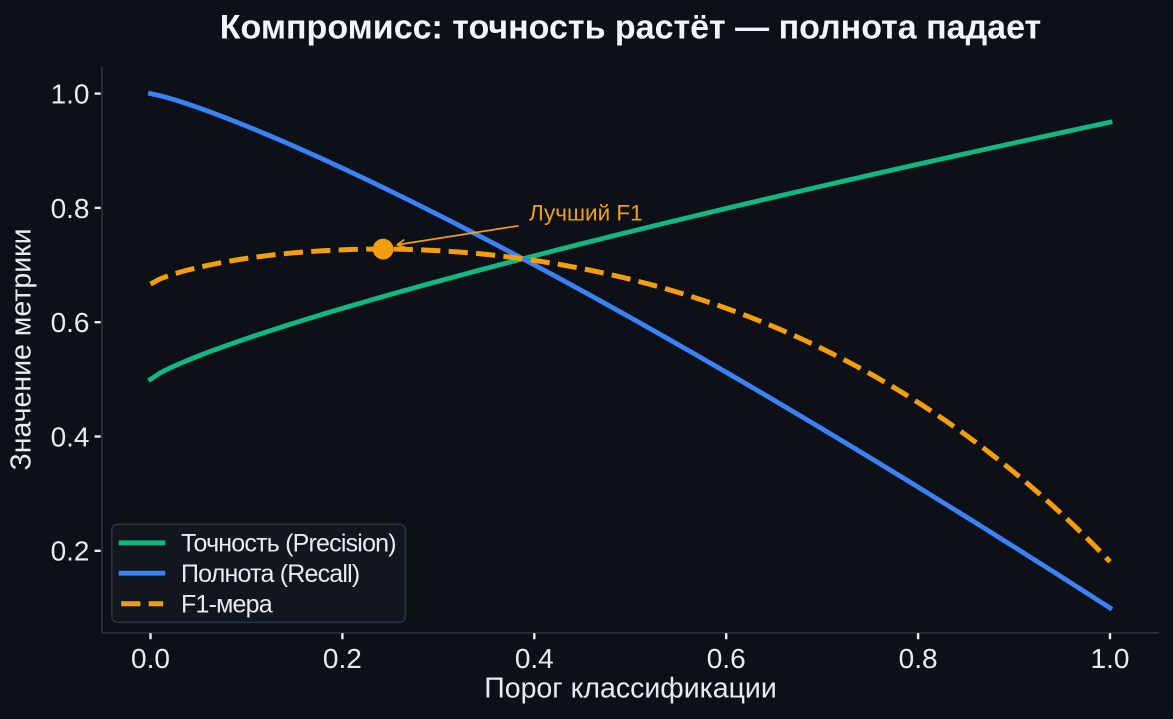 The height and width of the screenshot is (719, 1173). What do you see at coordinates (630, 689) in the screenshot?
I see `svg-text: Порог классификации` at bounding box center [630, 689].